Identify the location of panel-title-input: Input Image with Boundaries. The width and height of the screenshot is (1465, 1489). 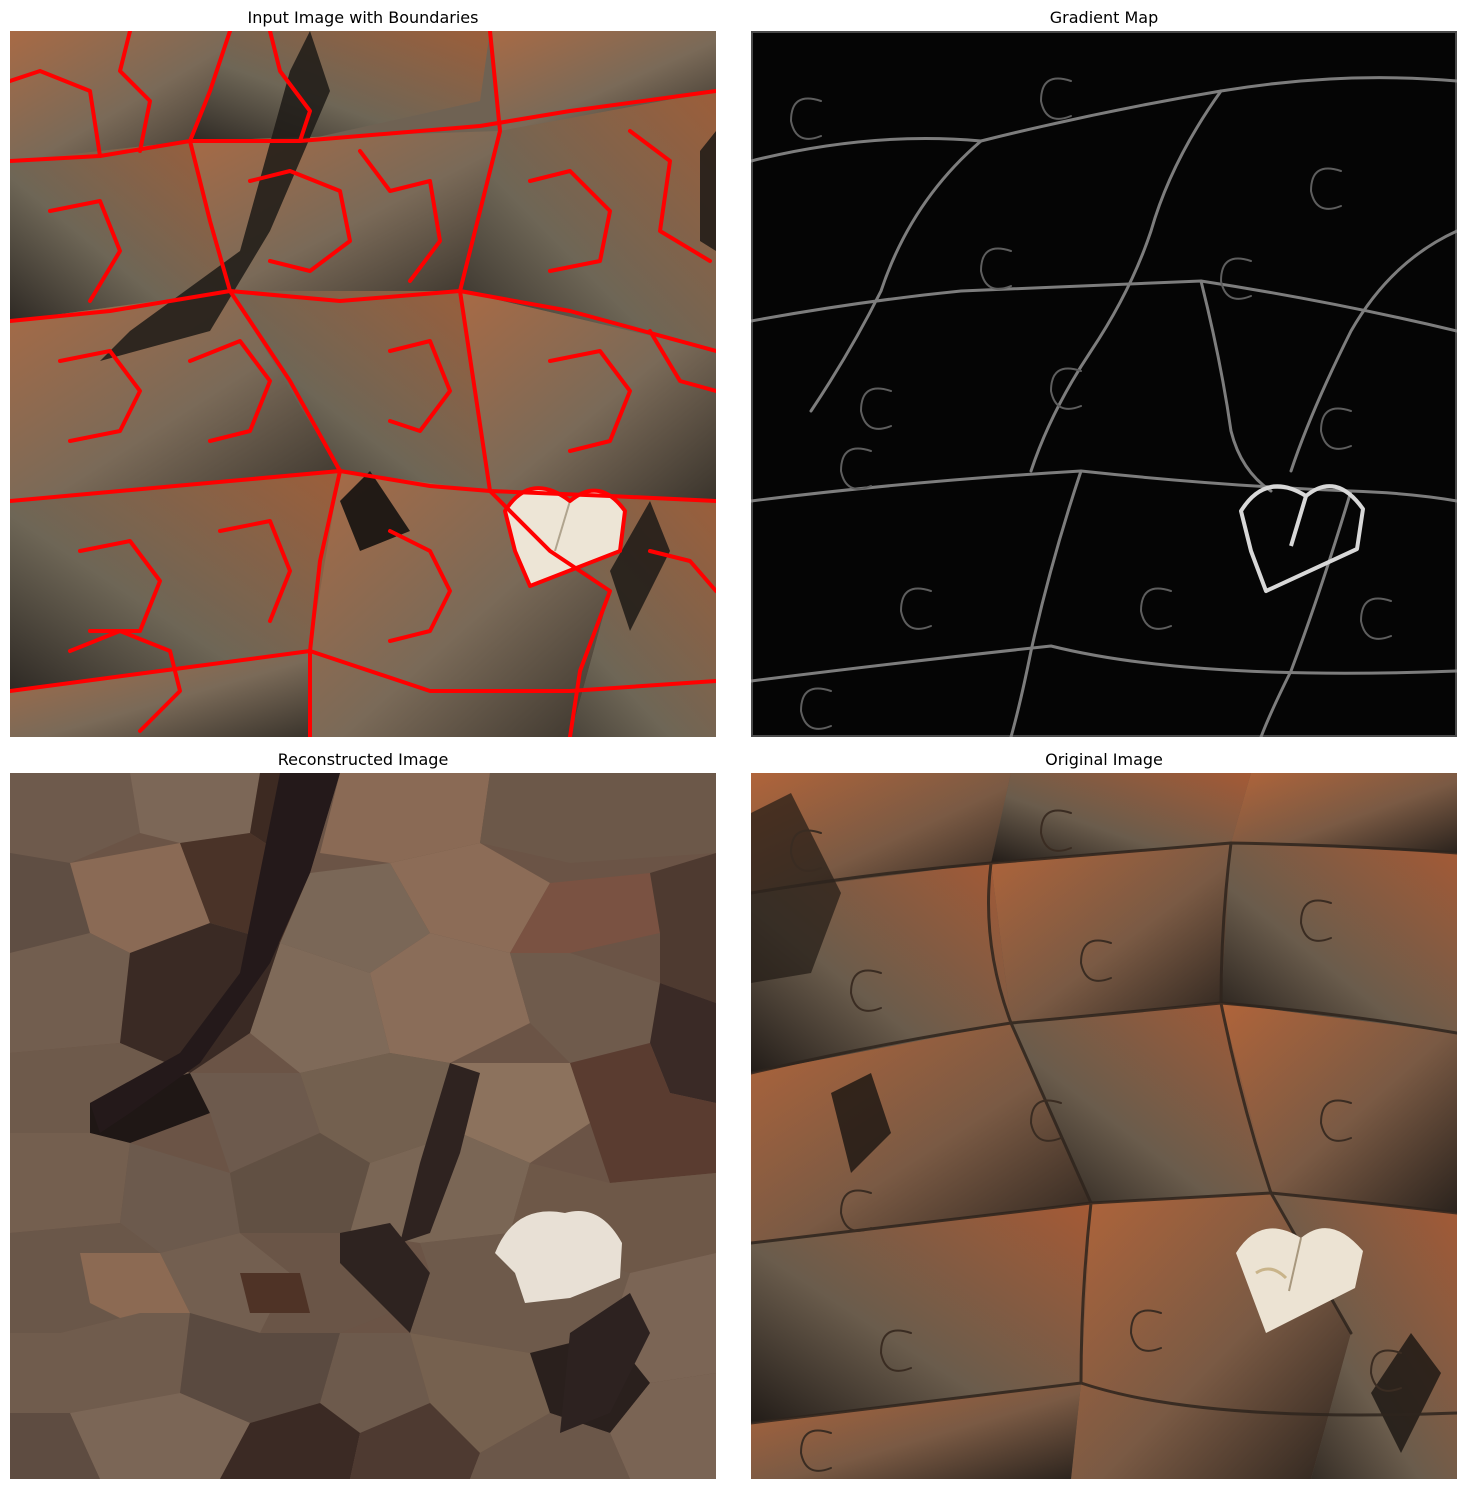
(363, 17).